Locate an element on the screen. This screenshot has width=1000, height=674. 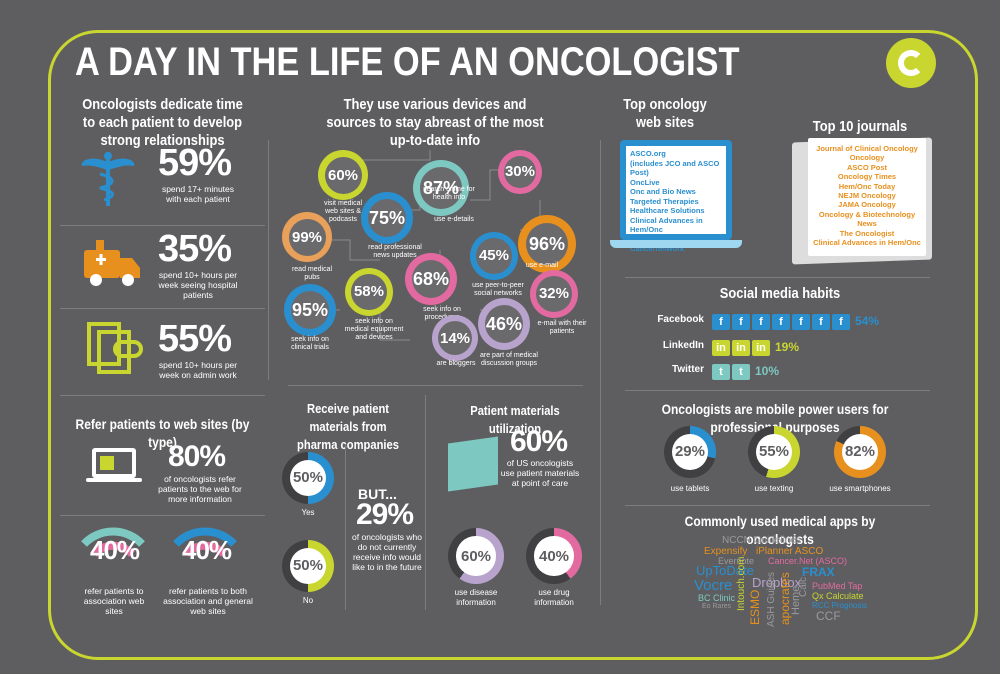
social-name: Facebook is located at coordinates (680, 319).